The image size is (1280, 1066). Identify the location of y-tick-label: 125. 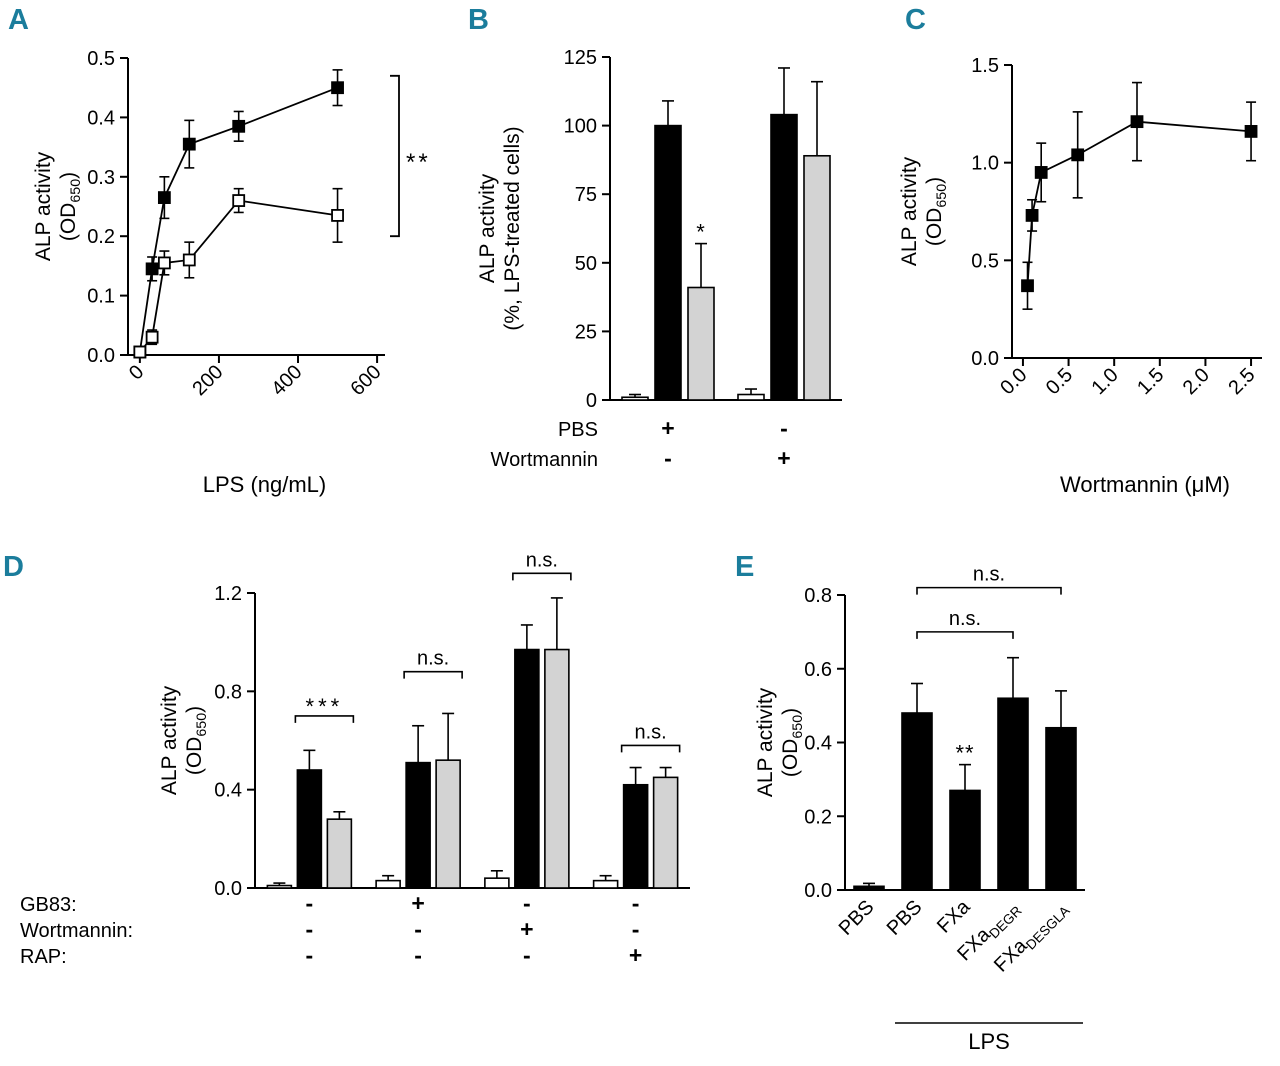
(580, 58).